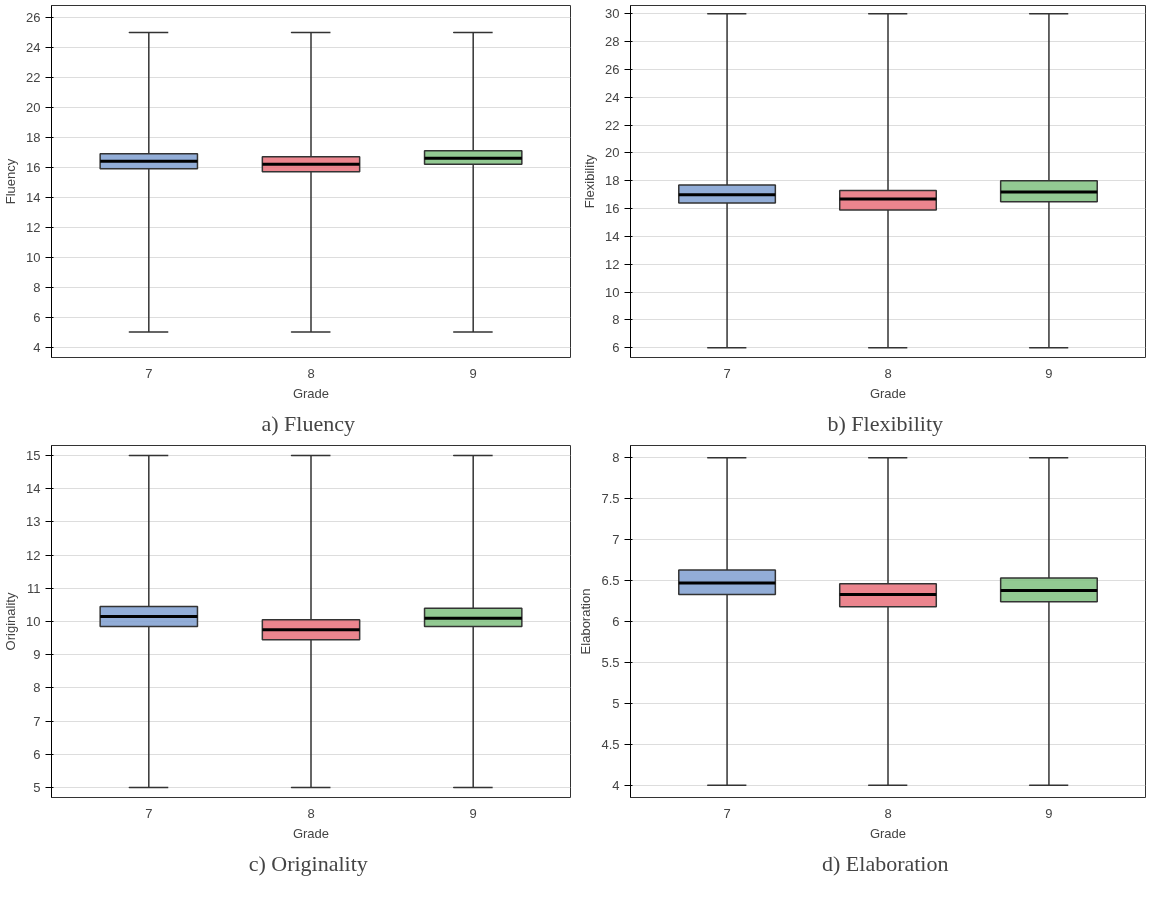 Image resolution: width=1176 pixels, height=920 pixels. Describe the element at coordinates (34, 588) in the screenshot. I see `y-tick-label: 11` at that location.